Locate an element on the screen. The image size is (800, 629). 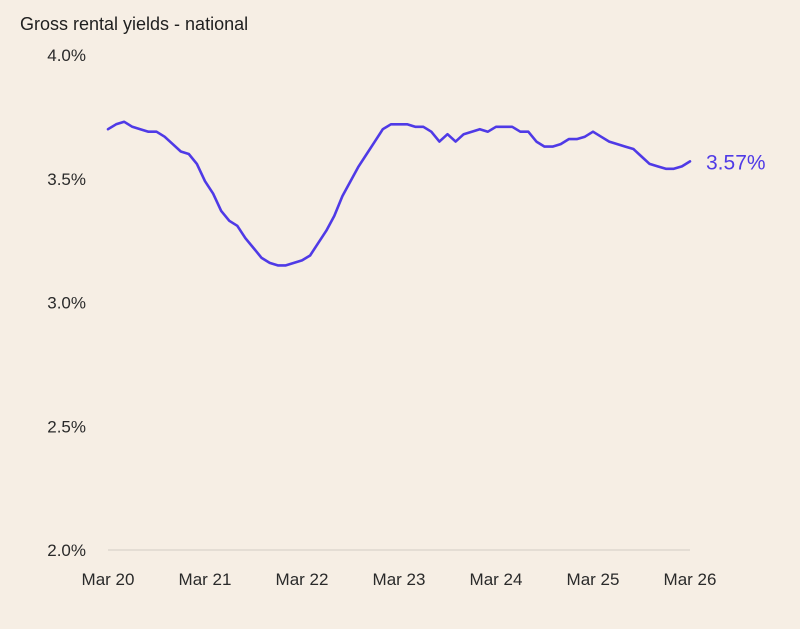
end-value-label: 3.57% is located at coordinates (736, 162).